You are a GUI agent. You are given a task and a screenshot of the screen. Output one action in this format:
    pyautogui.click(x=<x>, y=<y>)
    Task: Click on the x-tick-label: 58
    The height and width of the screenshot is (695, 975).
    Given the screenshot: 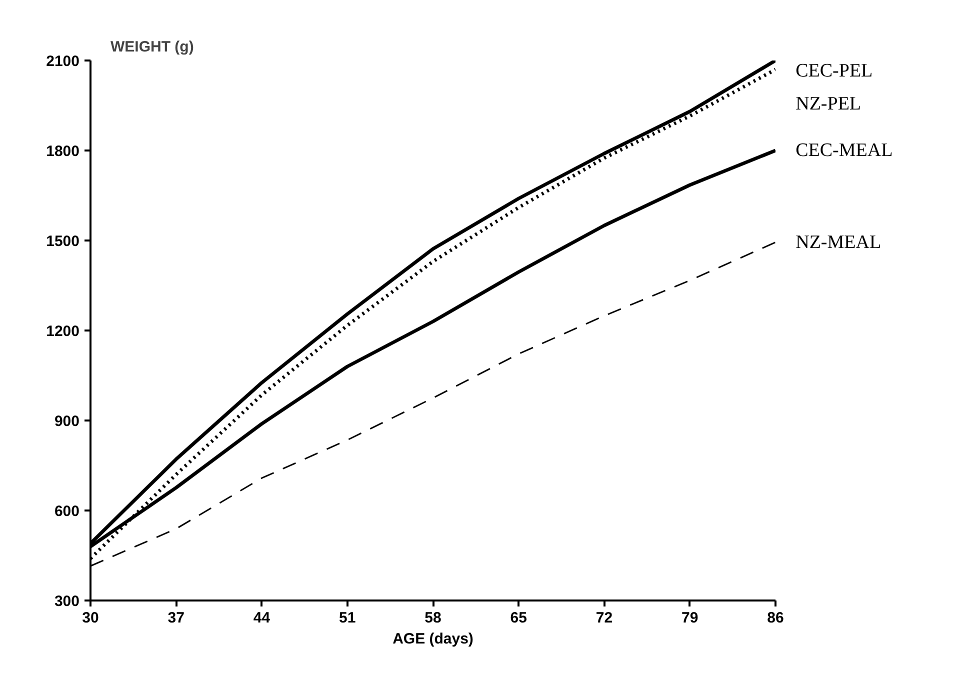 What is the action you would take?
    pyautogui.click(x=433, y=618)
    